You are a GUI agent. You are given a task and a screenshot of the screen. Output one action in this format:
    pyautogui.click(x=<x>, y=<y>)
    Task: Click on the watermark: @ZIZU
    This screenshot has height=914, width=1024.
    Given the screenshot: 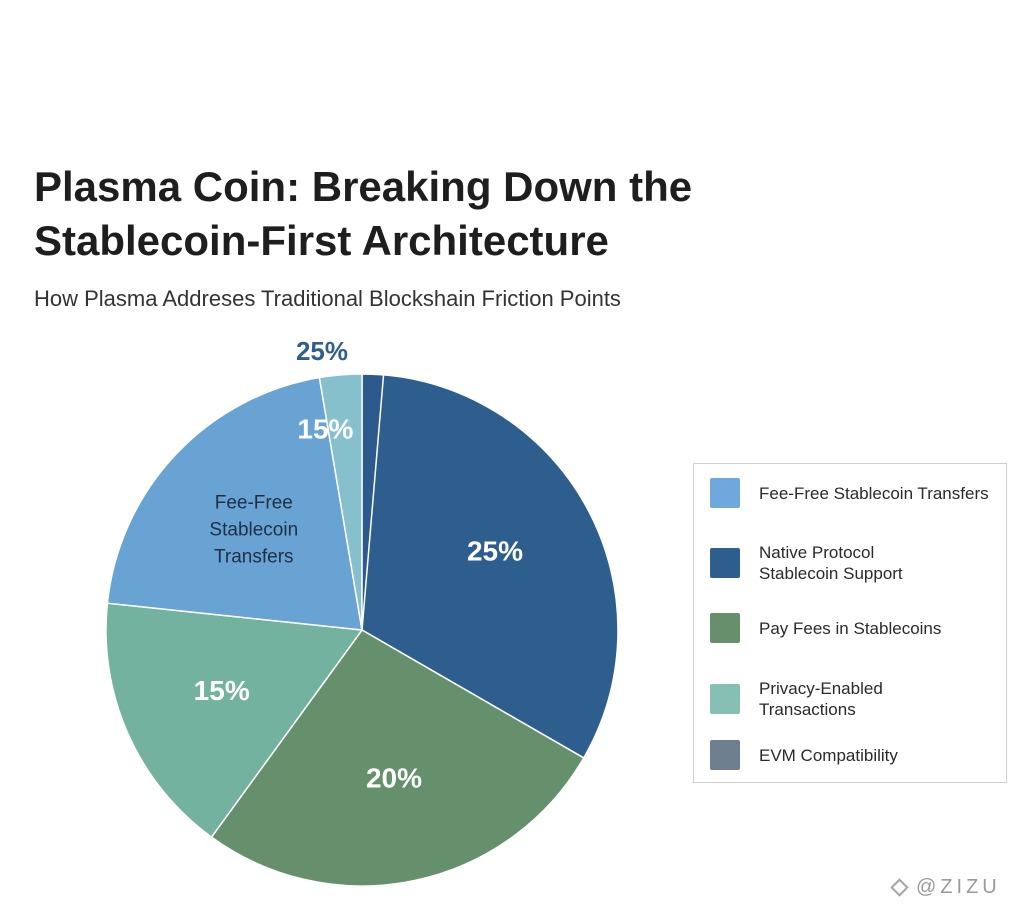 What is the action you would take?
    pyautogui.click(x=945, y=887)
    